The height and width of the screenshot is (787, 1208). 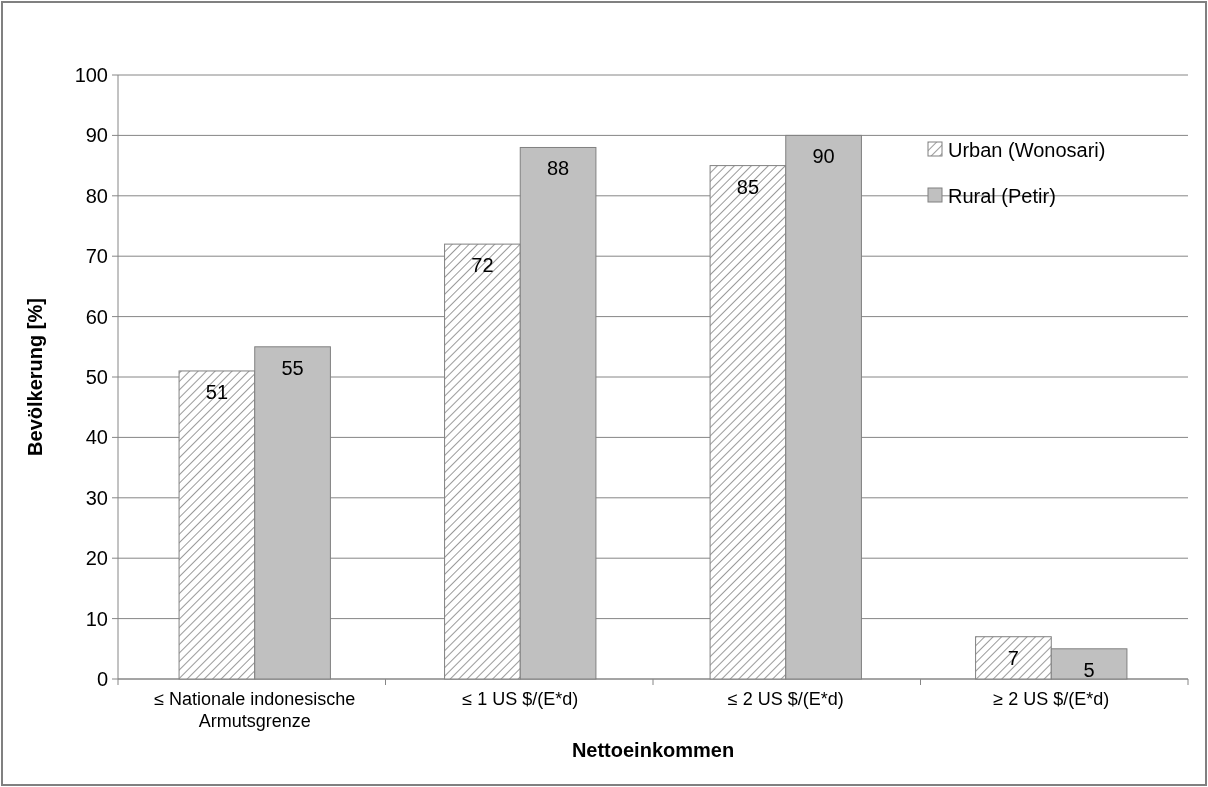 What do you see at coordinates (255, 710) in the screenshot?
I see `x-tick-label: ≤ Nationale indonesische Armutsgrenze` at bounding box center [255, 710].